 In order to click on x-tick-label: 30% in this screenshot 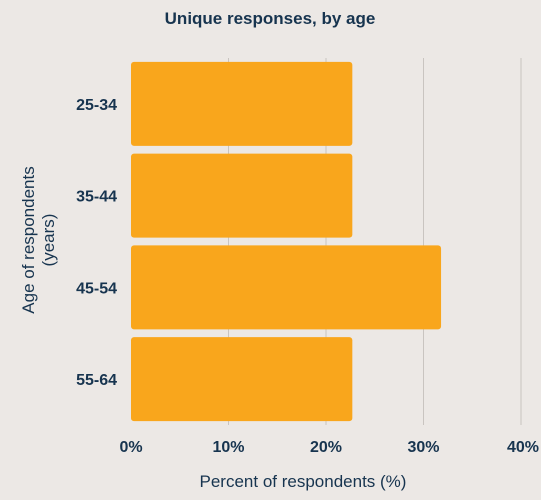, I will do `click(423, 447)`.